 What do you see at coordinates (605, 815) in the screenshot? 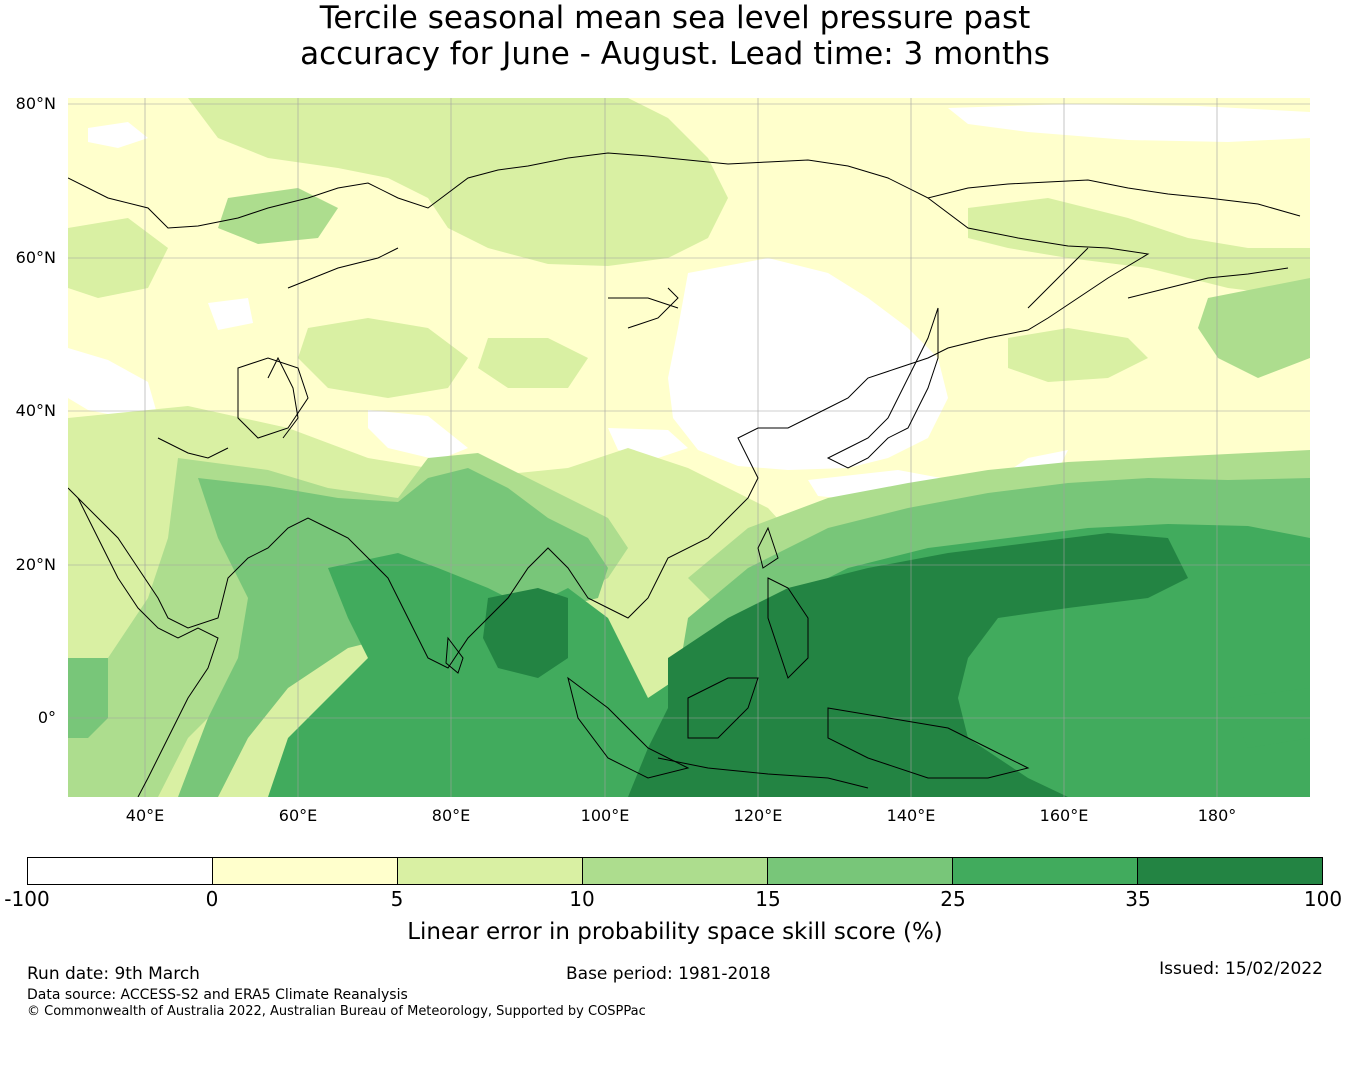
I see `lon-label-100e: 100°E` at bounding box center [605, 815].